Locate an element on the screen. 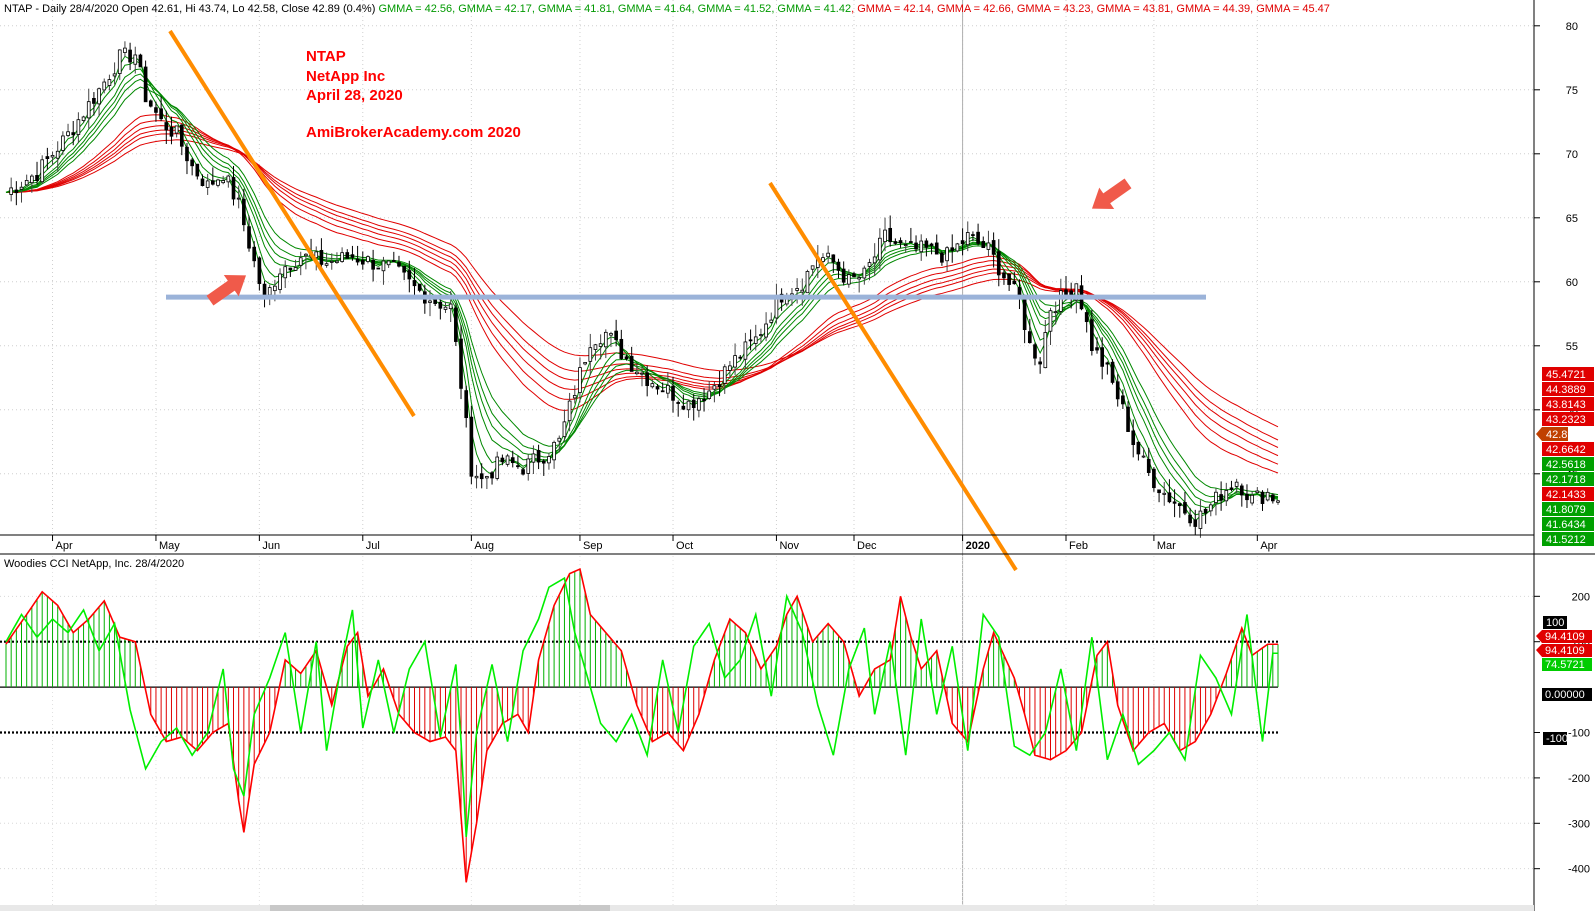  scrollbar-thumb is located at coordinates (440, 908).